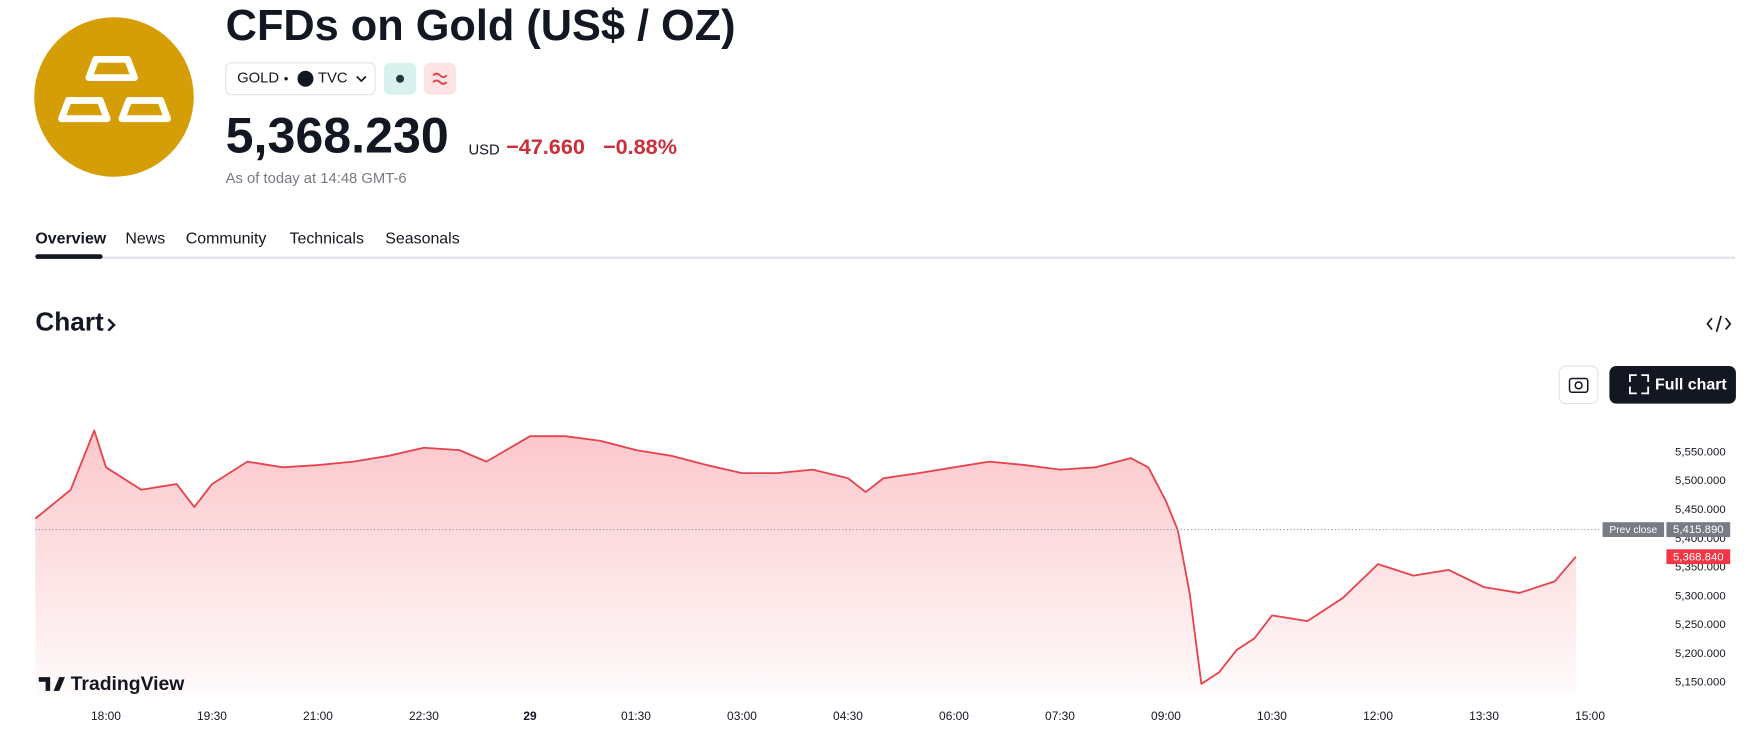 Image resolution: width=1761 pixels, height=732 pixels. I want to click on x-tick-label: 18:00, so click(106, 716).